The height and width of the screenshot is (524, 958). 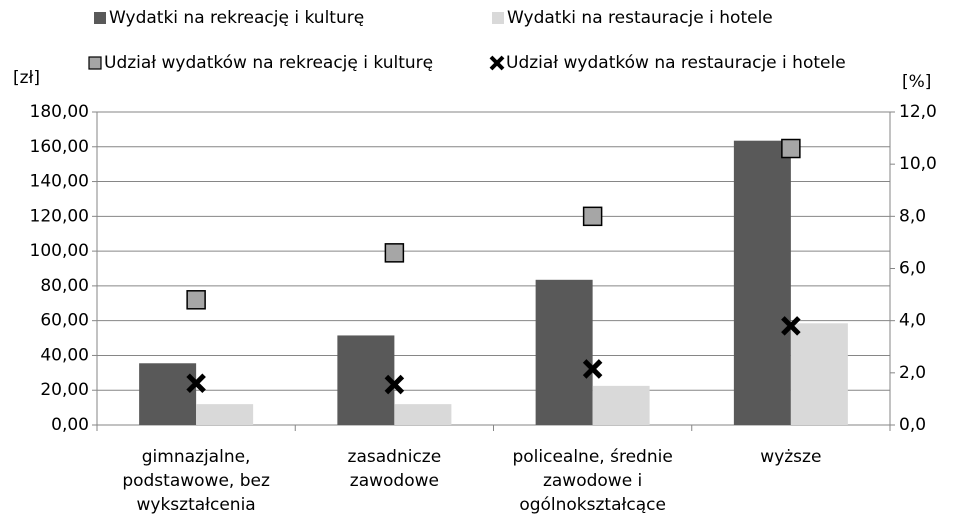 What do you see at coordinates (64, 321) in the screenshot?
I see `y-tick-label: 60,00` at bounding box center [64, 321].